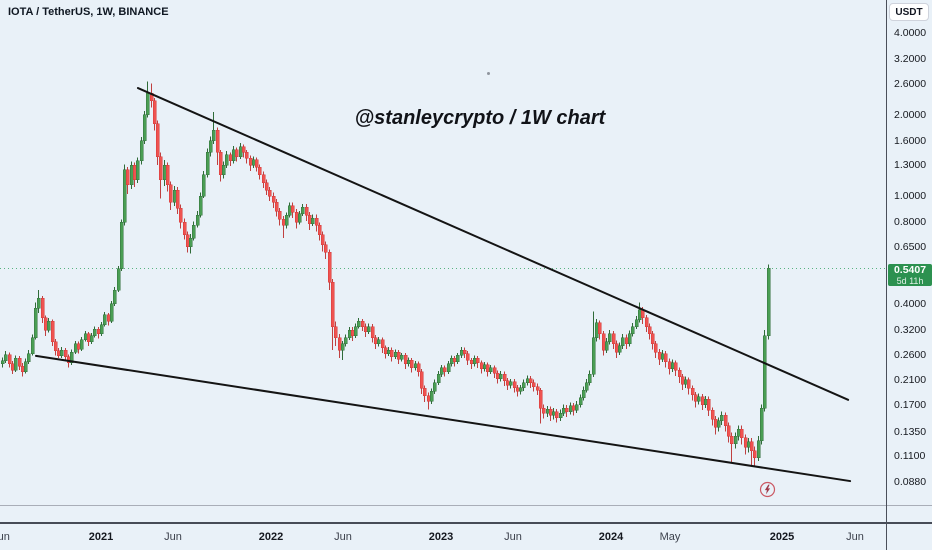 The width and height of the screenshot is (932, 550). What do you see at coordinates (670, 537) in the screenshot?
I see `time-tick-month: May` at bounding box center [670, 537].